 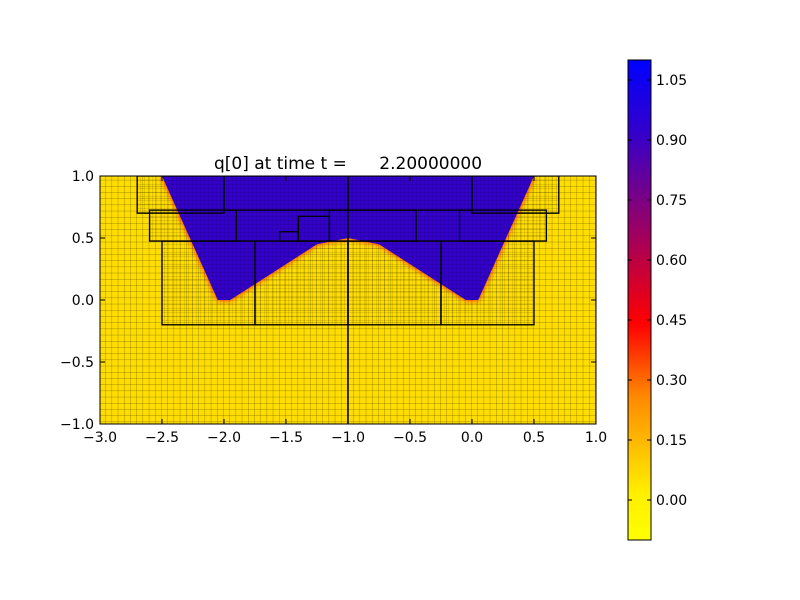 I want to click on x-tick-label: 0.5, so click(x=534, y=438).